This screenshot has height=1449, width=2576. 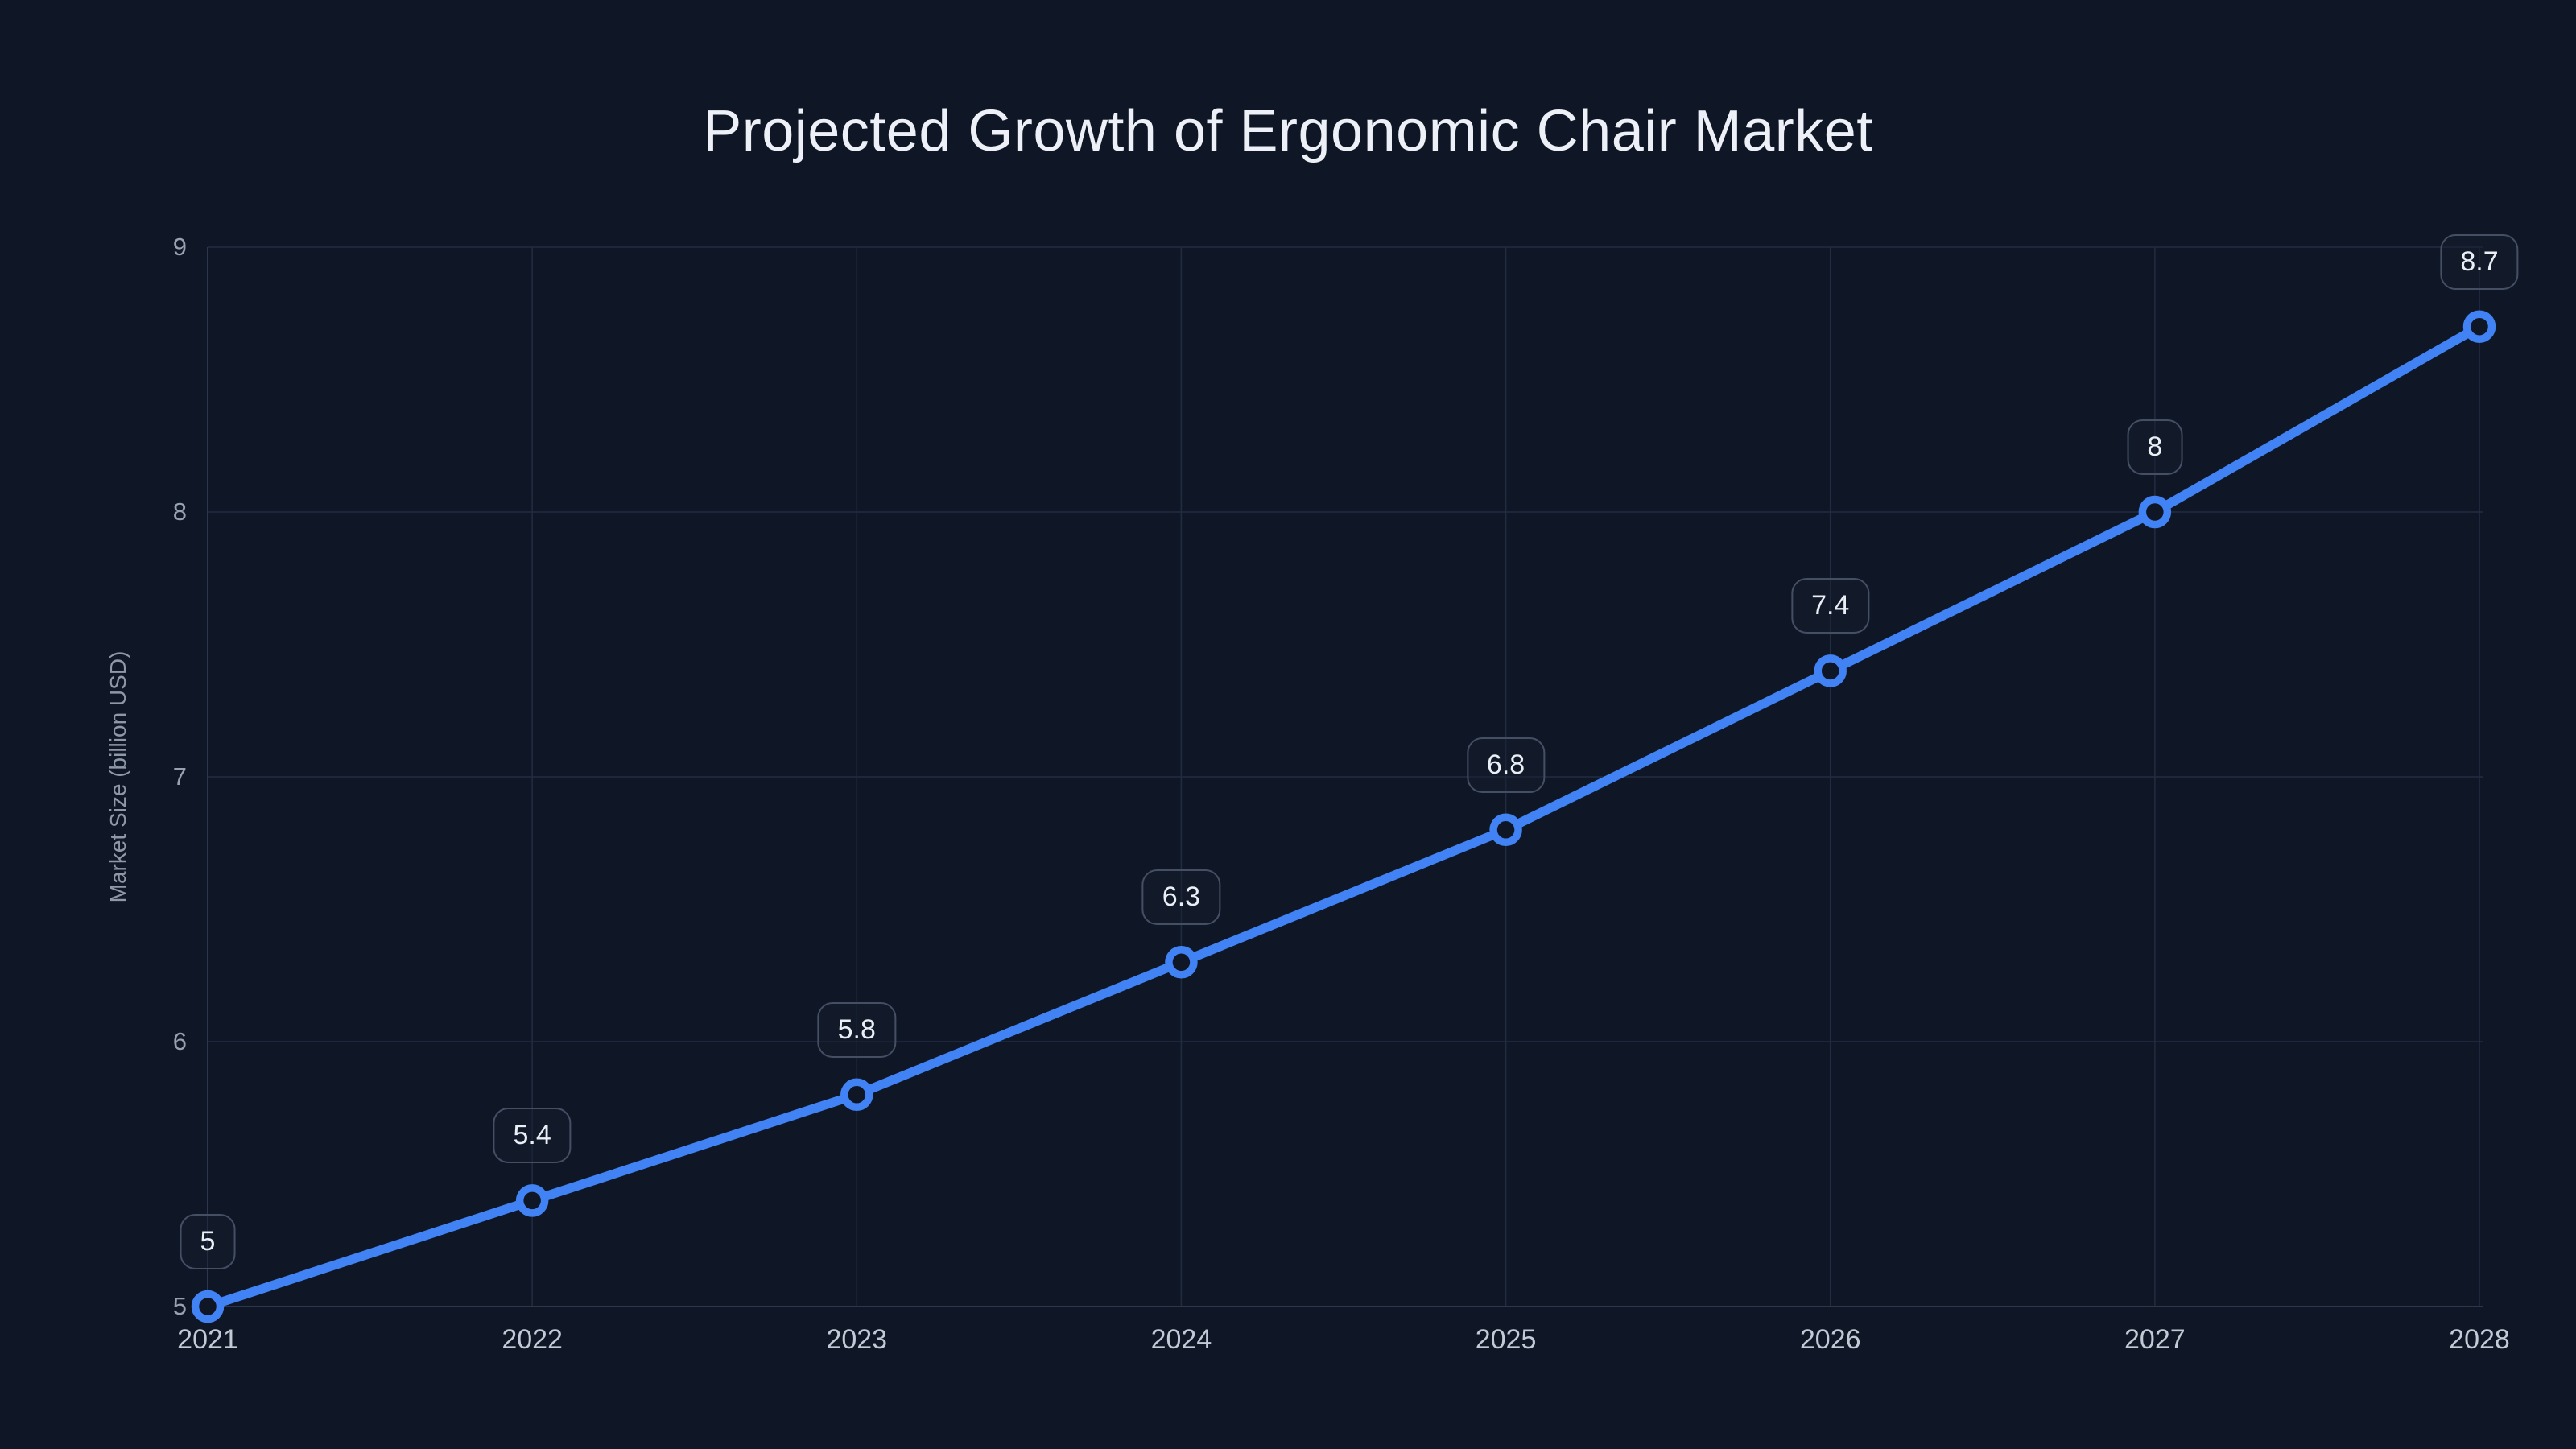 I want to click on x-tick-label: 2024, so click(x=1181, y=1339).